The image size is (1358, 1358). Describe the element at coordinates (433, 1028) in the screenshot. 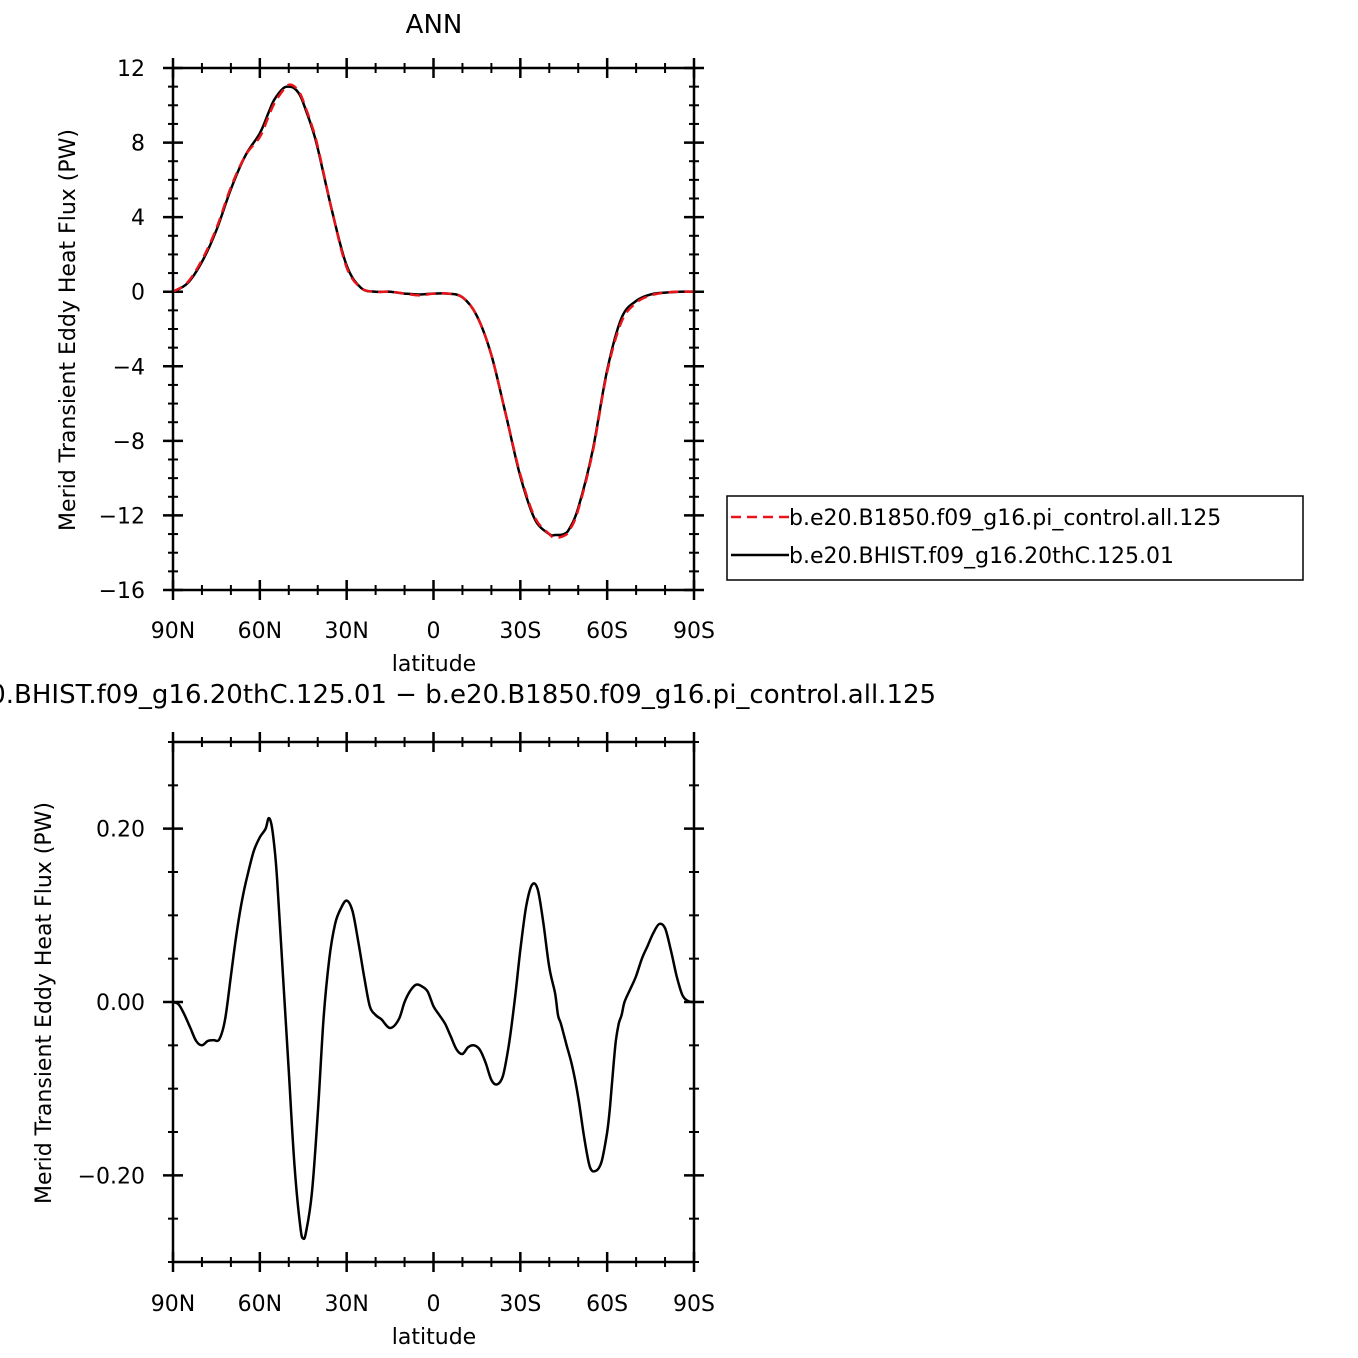

I see `series-line-difference` at that location.